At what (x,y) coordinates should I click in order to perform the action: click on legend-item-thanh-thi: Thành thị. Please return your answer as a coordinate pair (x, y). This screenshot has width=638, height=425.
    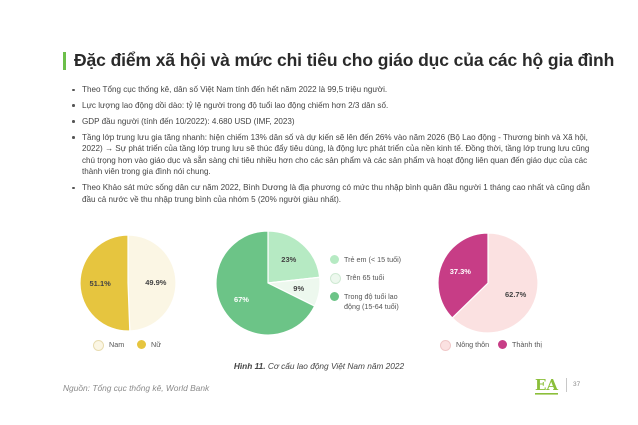
    Looking at the image, I should click on (520, 345).